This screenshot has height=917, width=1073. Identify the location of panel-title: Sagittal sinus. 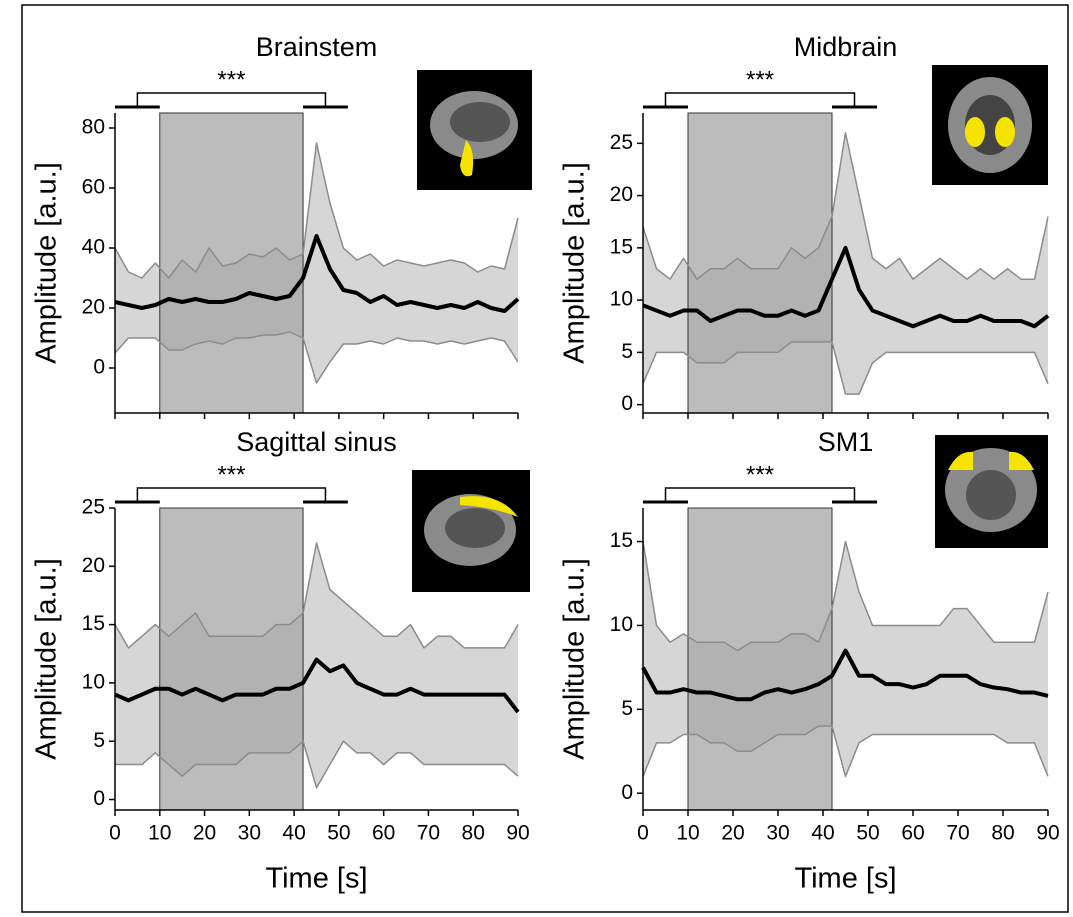
(316, 442).